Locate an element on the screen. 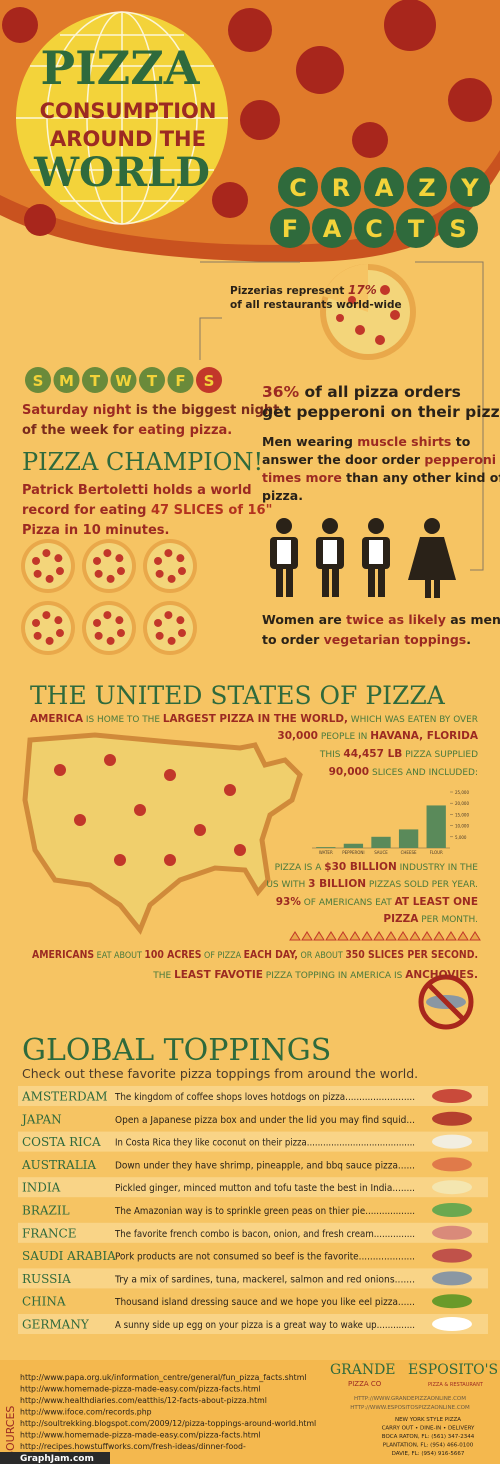 The height and width of the screenshot is (1464, 500). text-segment: INDUSTRY IN THE is located at coordinates (438, 868).